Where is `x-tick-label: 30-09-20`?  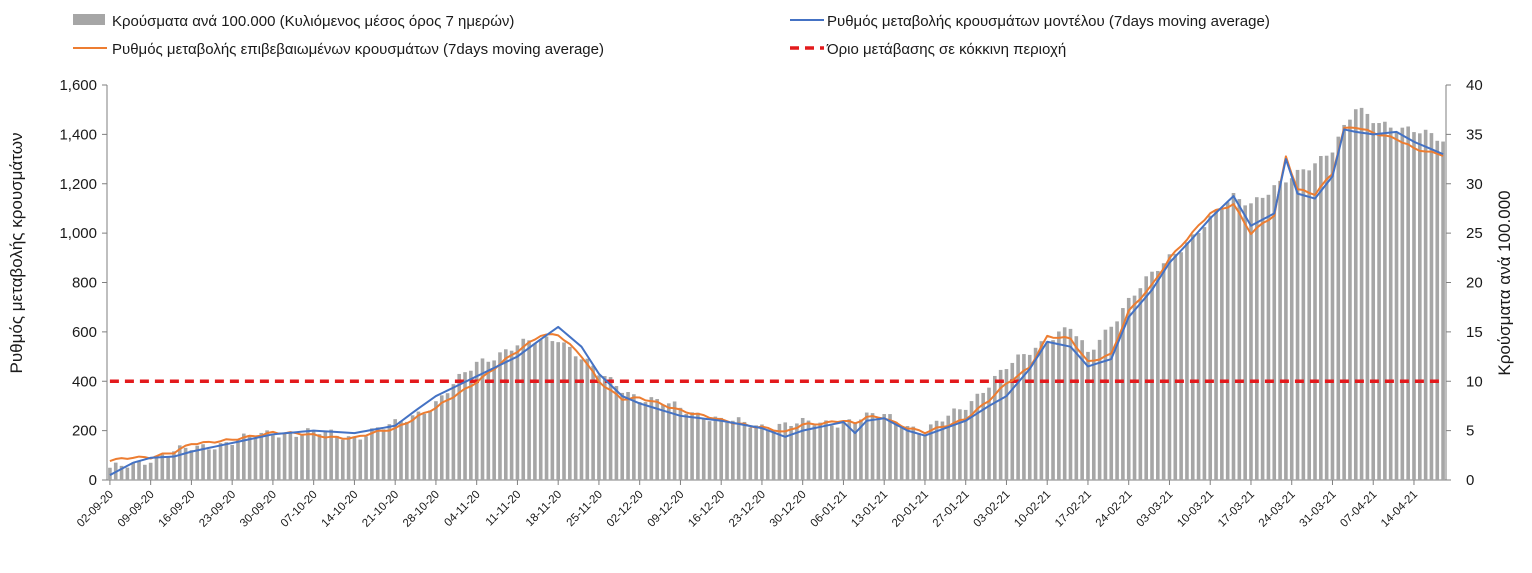 x-tick-label: 30-09-20 is located at coordinates (258, 509).